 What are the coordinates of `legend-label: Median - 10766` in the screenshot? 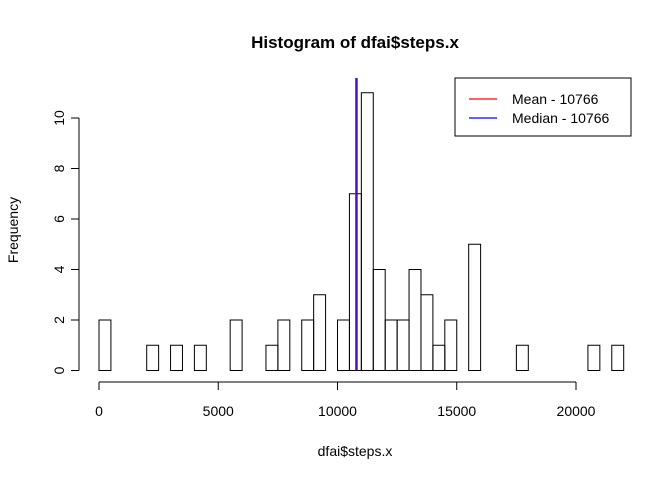 It's located at (561, 118).